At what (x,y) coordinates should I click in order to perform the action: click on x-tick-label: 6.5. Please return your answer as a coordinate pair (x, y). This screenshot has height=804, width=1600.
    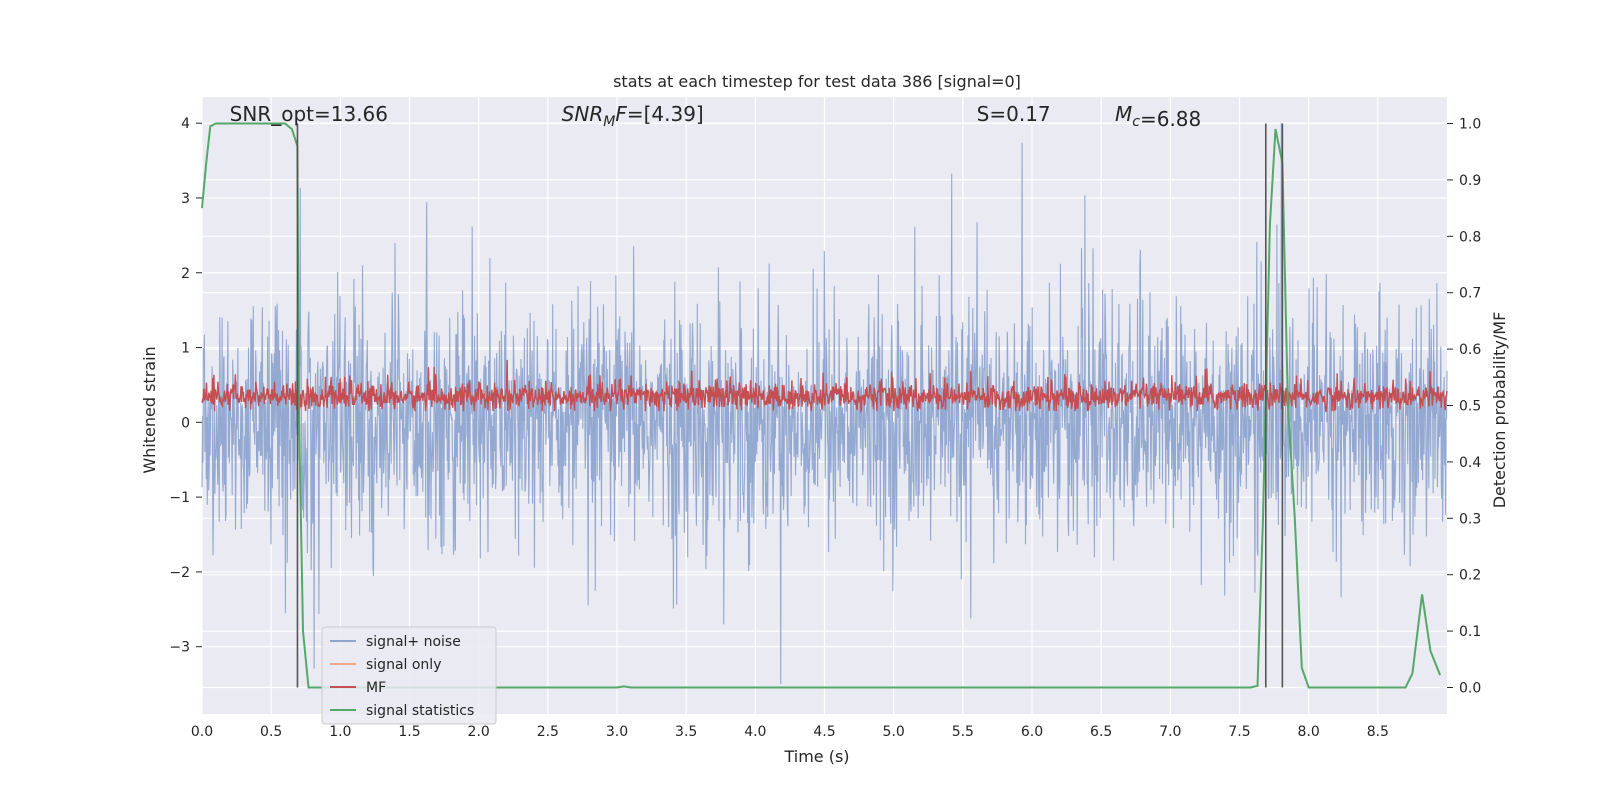
    Looking at the image, I should click on (1101, 732).